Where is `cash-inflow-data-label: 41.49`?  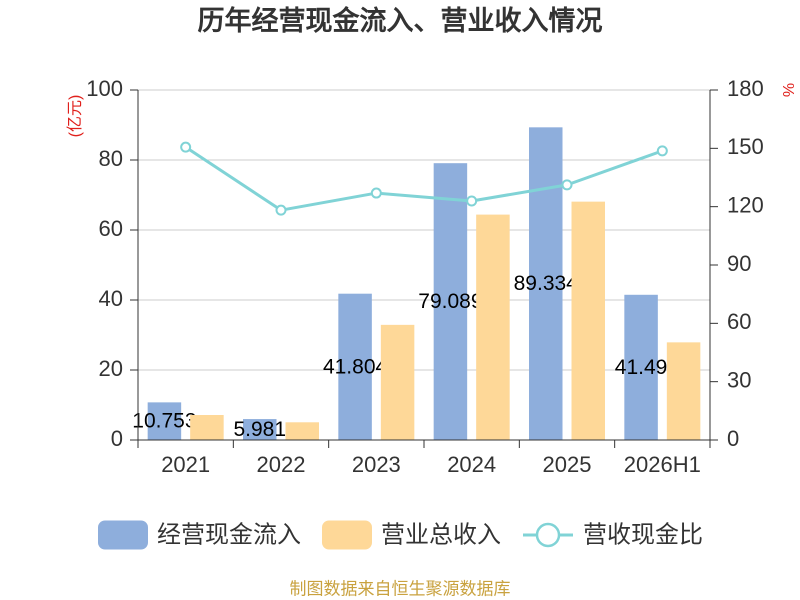
cash-inflow-data-label: 41.49 is located at coordinates (641, 367).